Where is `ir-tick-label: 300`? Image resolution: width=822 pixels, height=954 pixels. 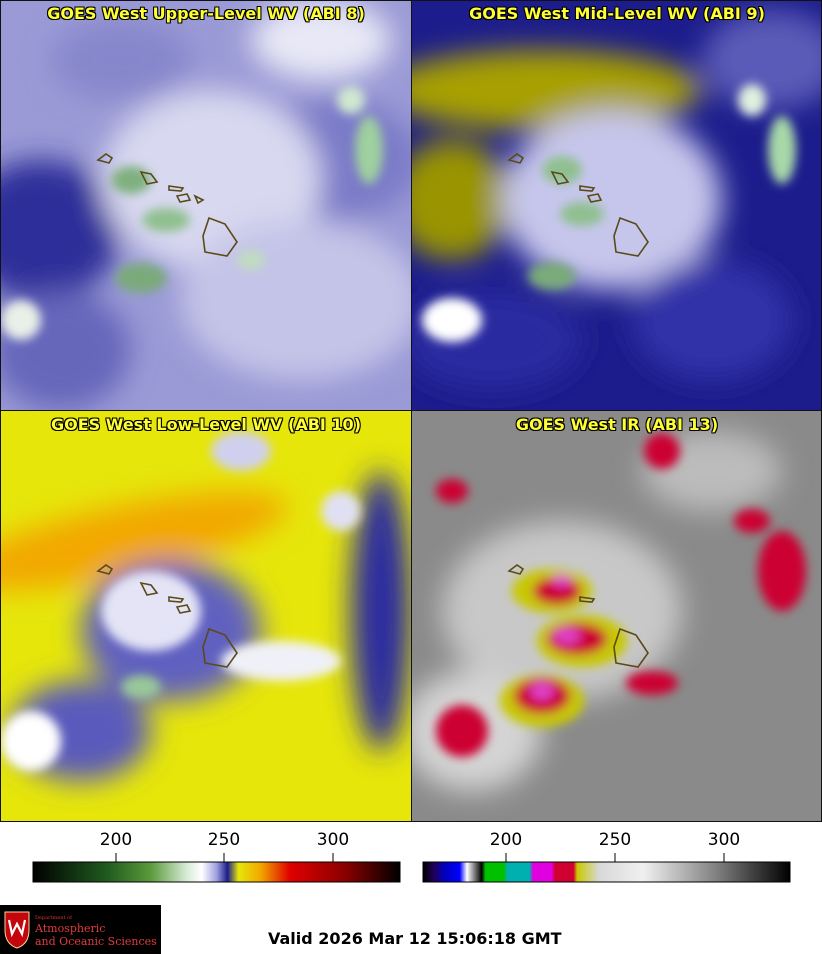
ir-tick-label: 300 is located at coordinates (724, 840).